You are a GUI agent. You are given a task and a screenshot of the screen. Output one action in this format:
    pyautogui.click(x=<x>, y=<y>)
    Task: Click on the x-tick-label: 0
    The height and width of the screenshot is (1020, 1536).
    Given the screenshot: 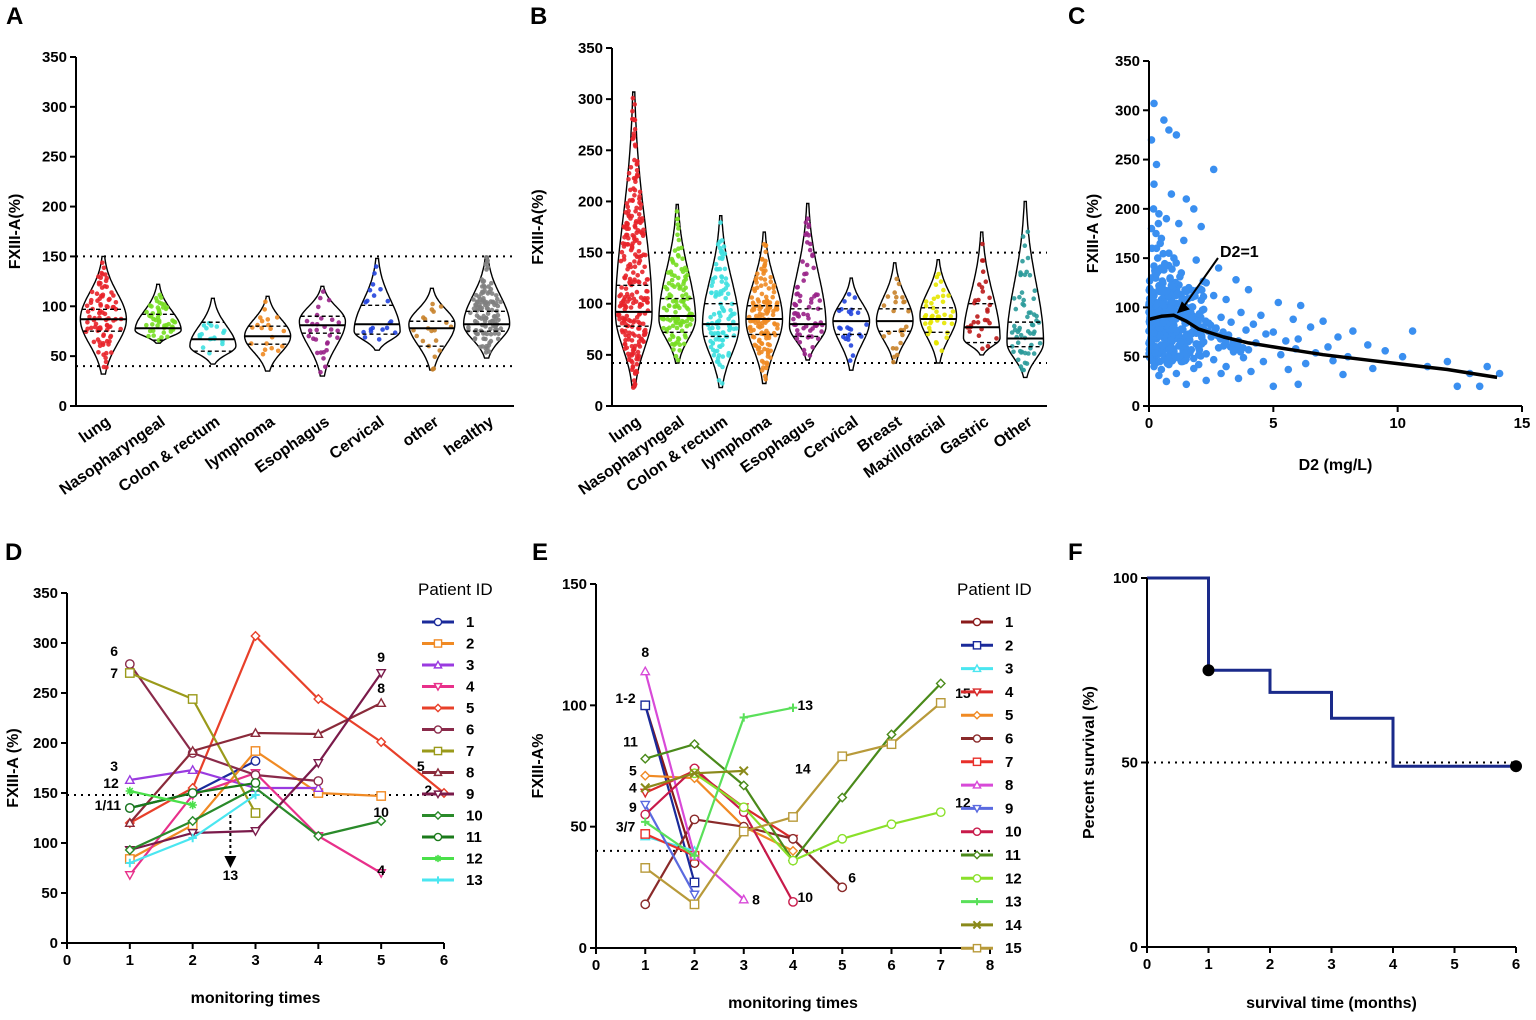 What is the action you would take?
    pyautogui.click(x=596, y=965)
    